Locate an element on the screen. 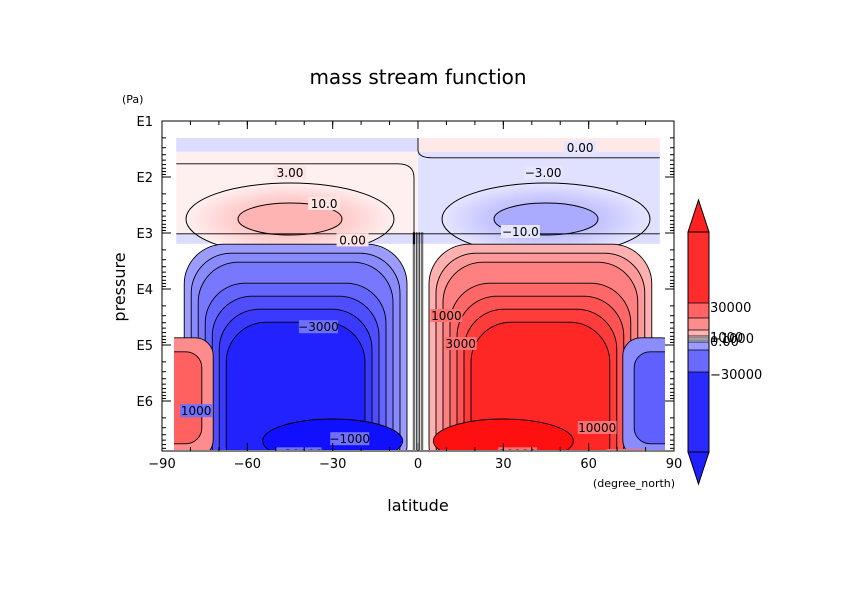  x-tick-label: 60 is located at coordinates (588, 464).